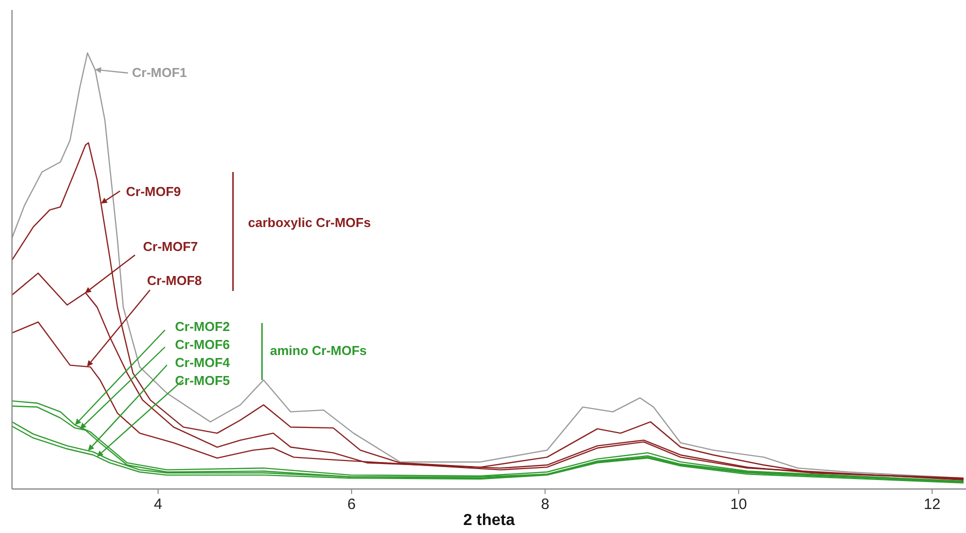 The width and height of the screenshot is (966, 533). I want to click on text: Cr-MOF4, so click(203, 362).